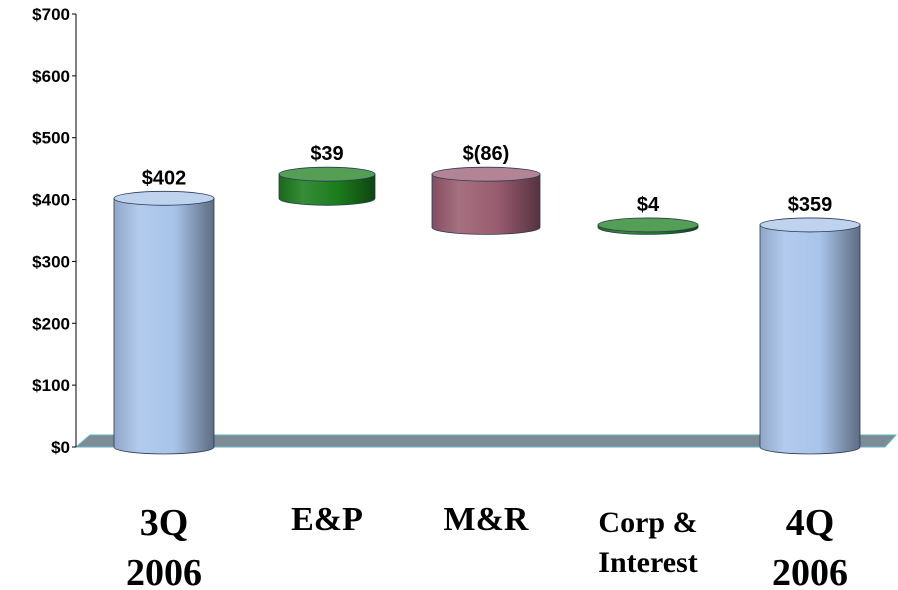 The width and height of the screenshot is (898, 590). What do you see at coordinates (327, 519) in the screenshot?
I see `category-label: E&P` at bounding box center [327, 519].